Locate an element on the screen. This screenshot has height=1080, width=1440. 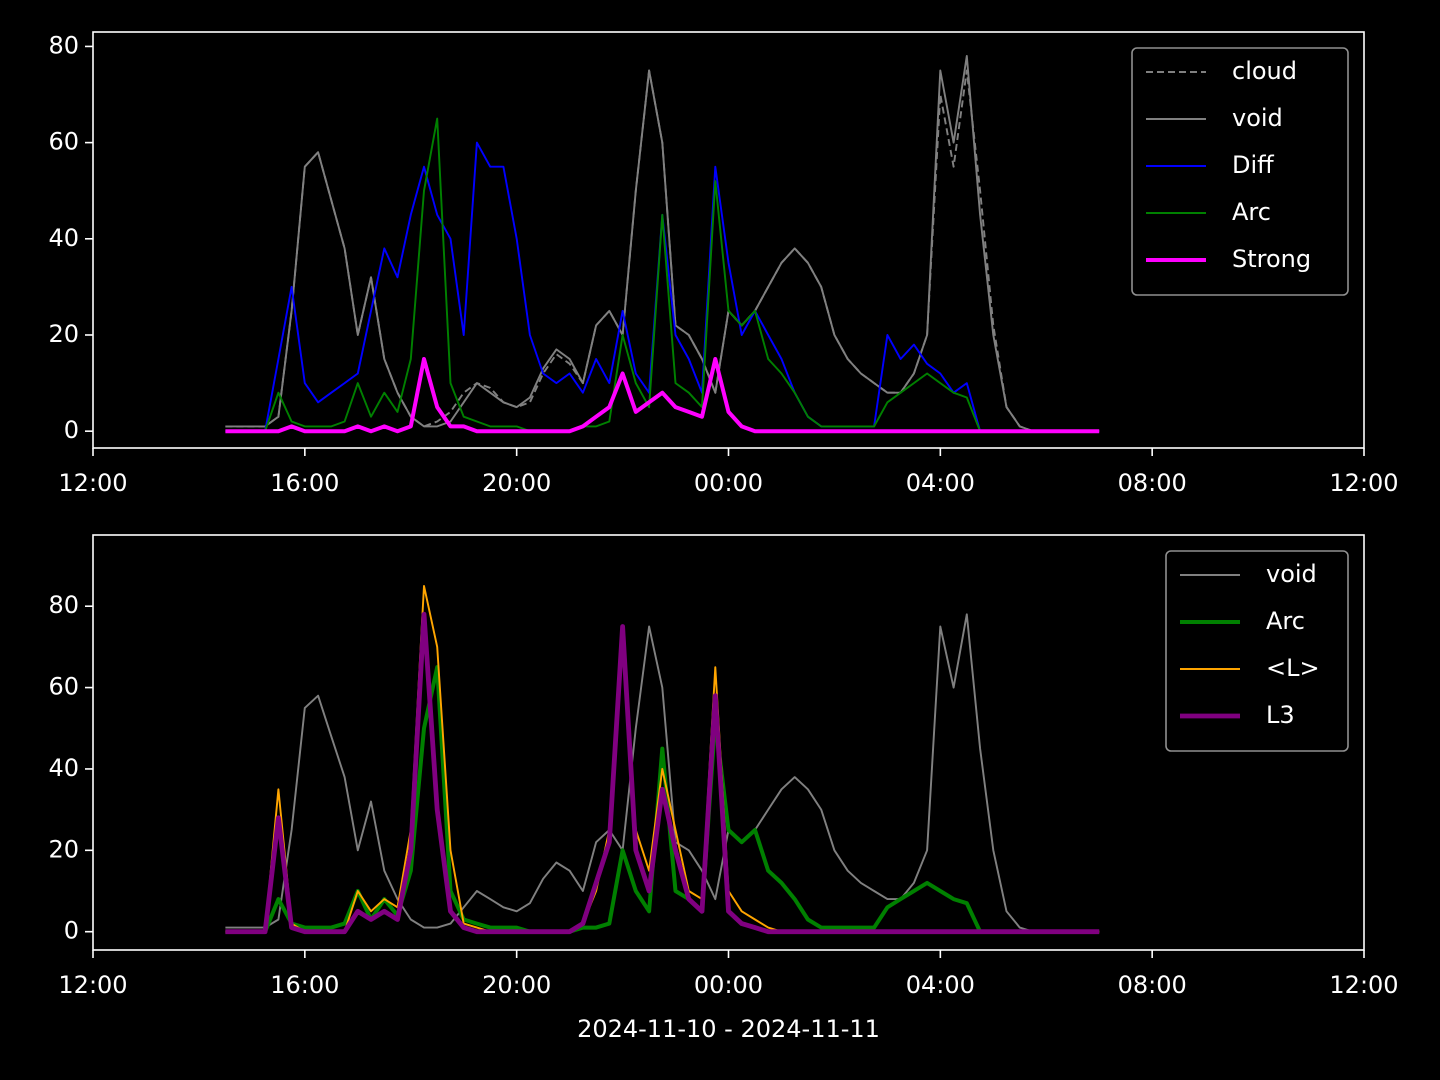
legend-label: <L> is located at coordinates (1293, 668).